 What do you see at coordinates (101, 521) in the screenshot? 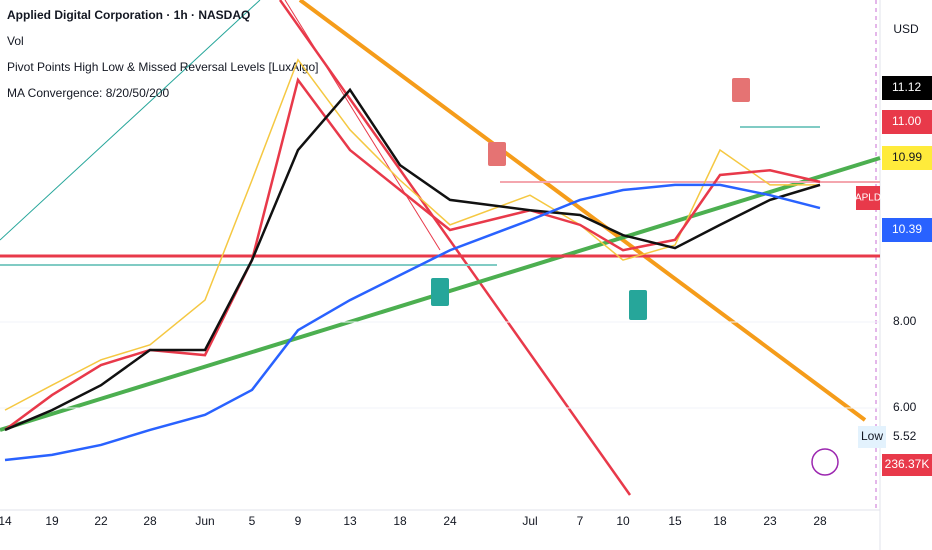
I see `x-tick-label: 22` at bounding box center [101, 521].